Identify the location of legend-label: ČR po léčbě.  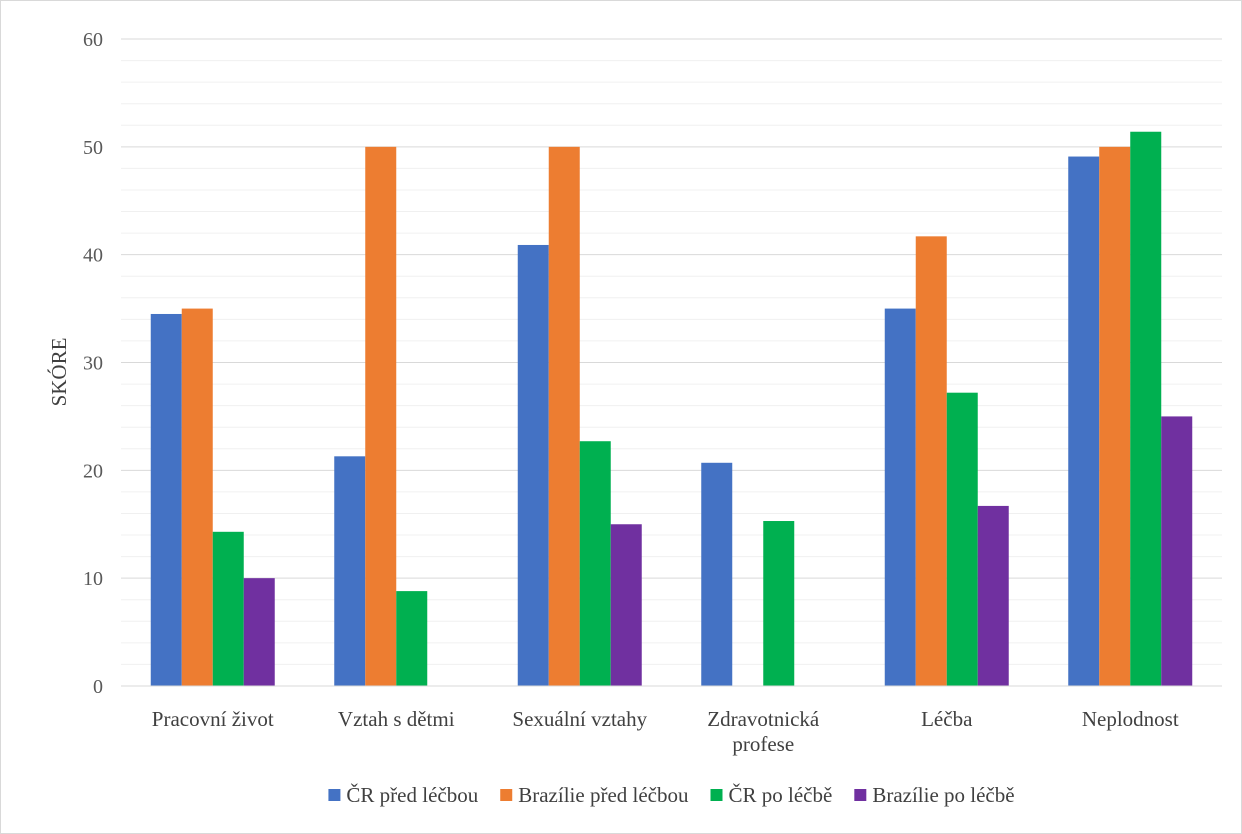
(781, 795).